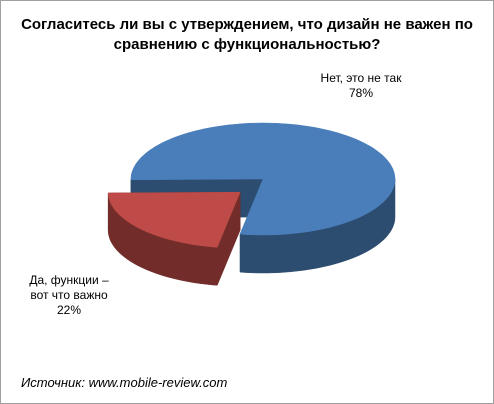 The height and width of the screenshot is (404, 494). Describe the element at coordinates (69, 310) in the screenshot. I see `value-label: 22%` at that location.